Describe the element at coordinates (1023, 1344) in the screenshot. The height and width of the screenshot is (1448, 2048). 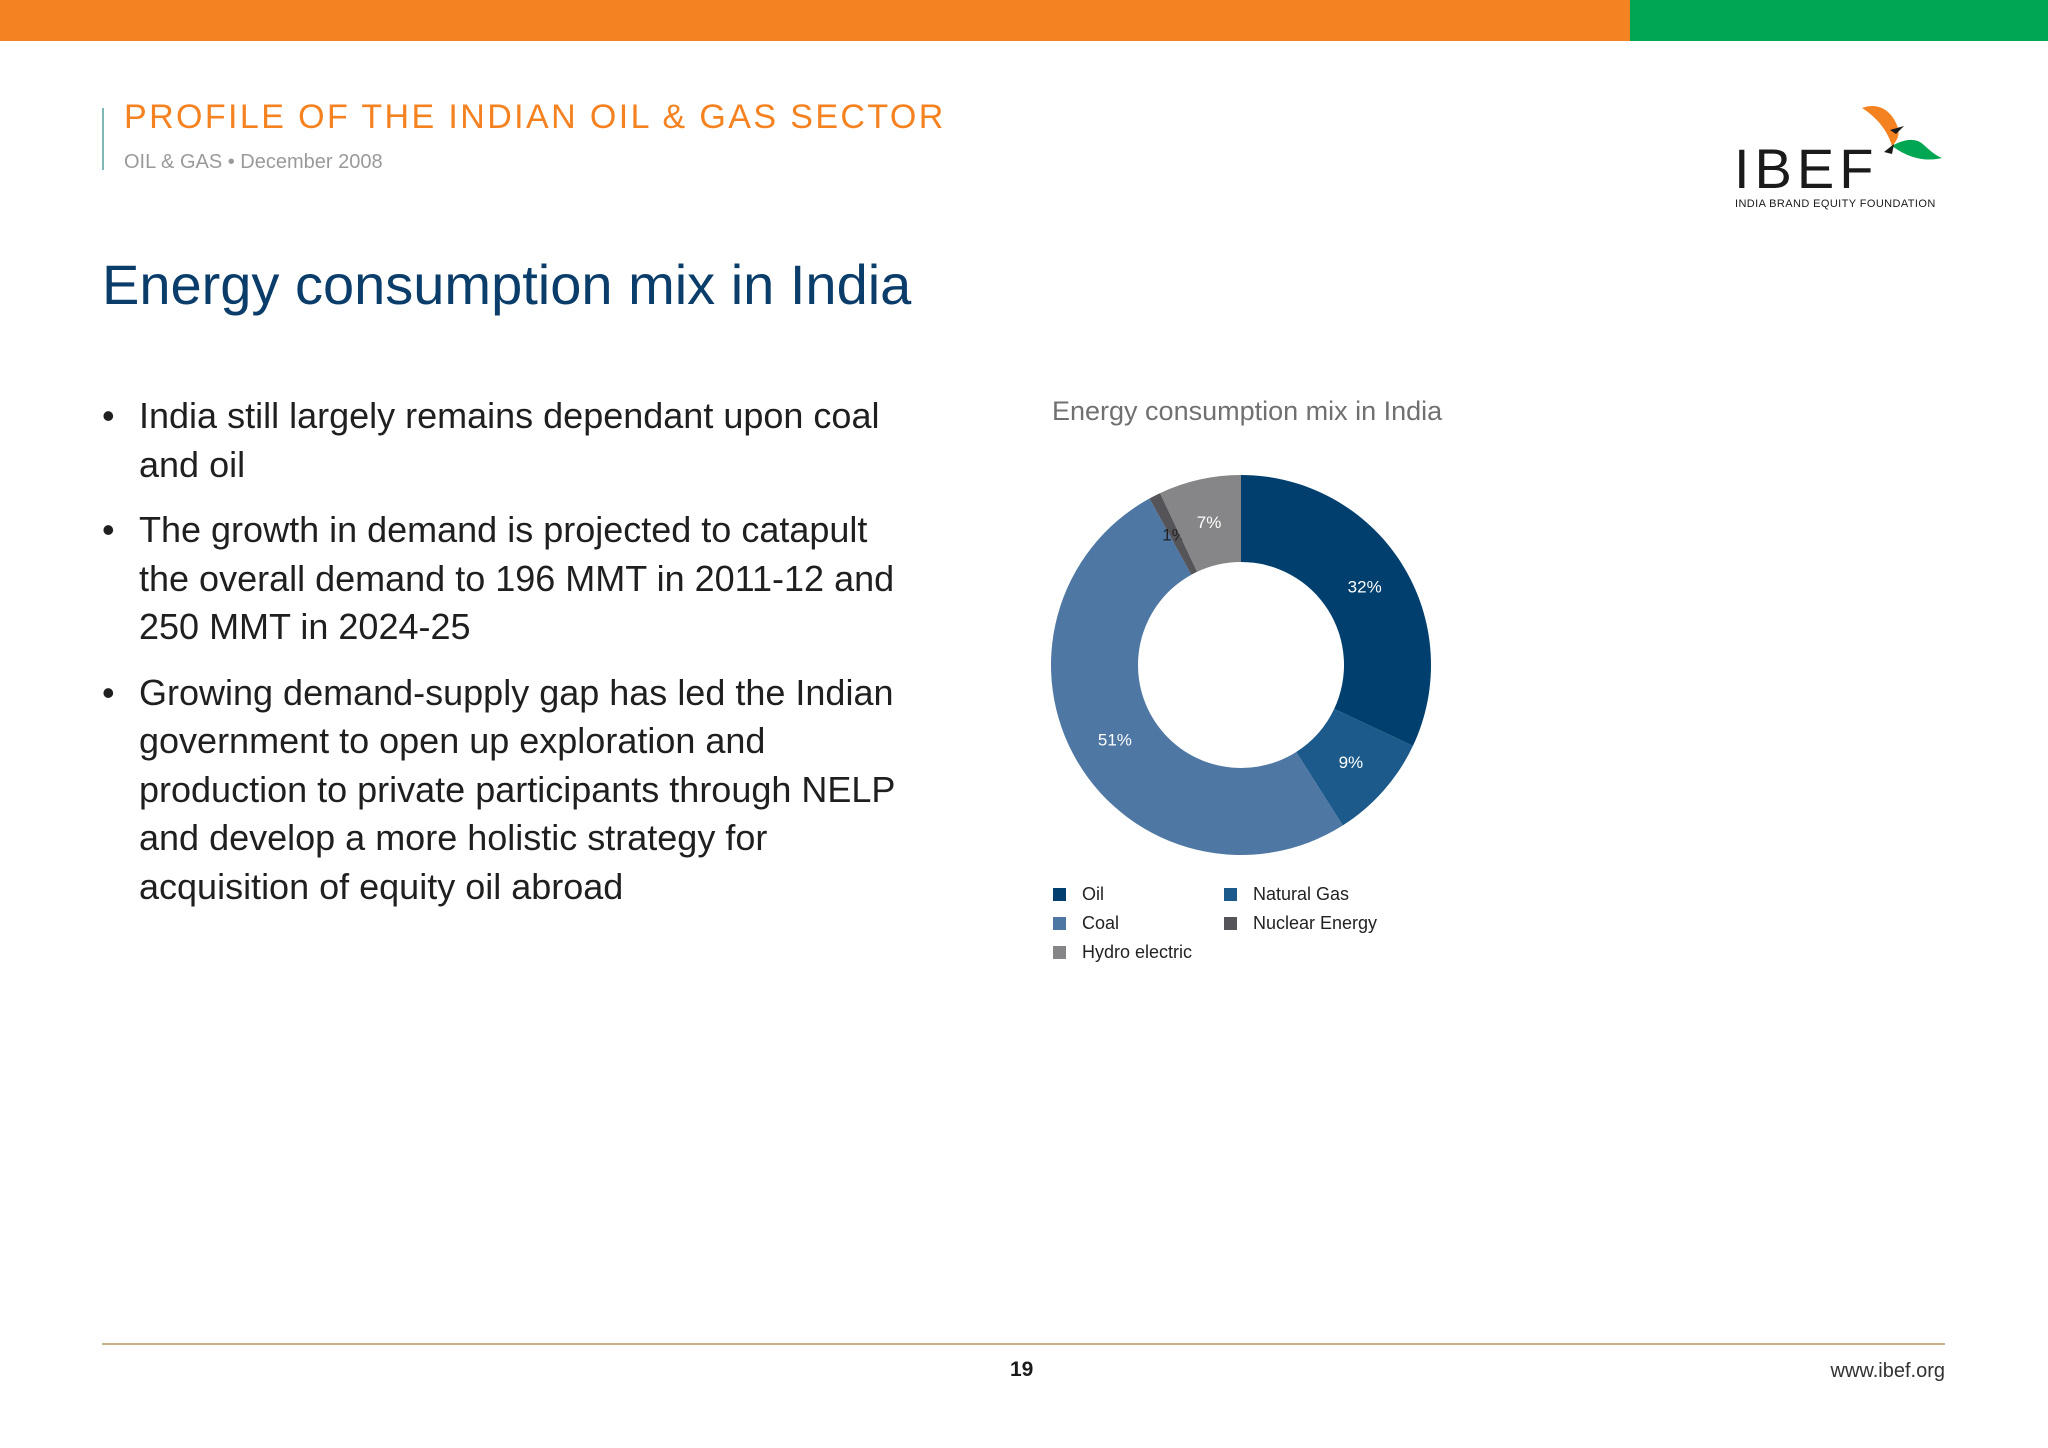
I see `footer-rule` at that location.